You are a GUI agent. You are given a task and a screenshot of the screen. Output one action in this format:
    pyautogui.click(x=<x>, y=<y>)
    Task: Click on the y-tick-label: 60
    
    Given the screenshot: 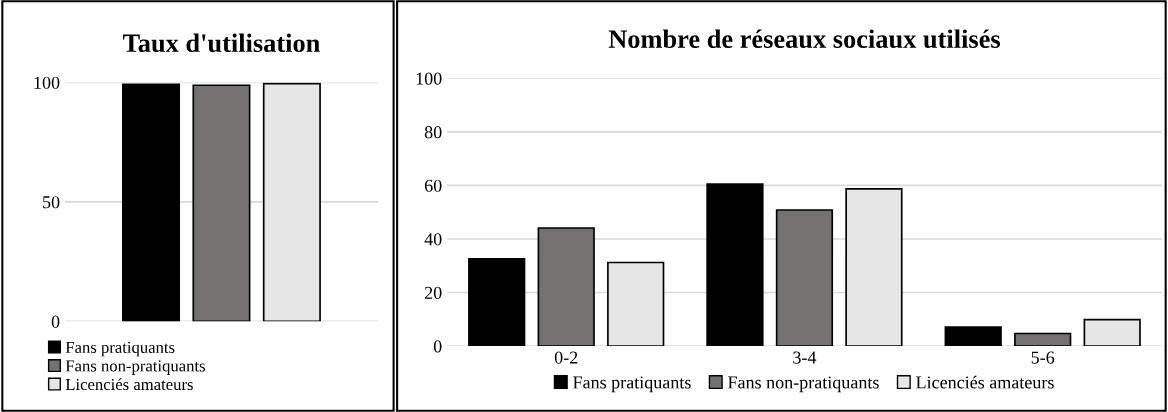 What is the action you would take?
    pyautogui.click(x=433, y=185)
    